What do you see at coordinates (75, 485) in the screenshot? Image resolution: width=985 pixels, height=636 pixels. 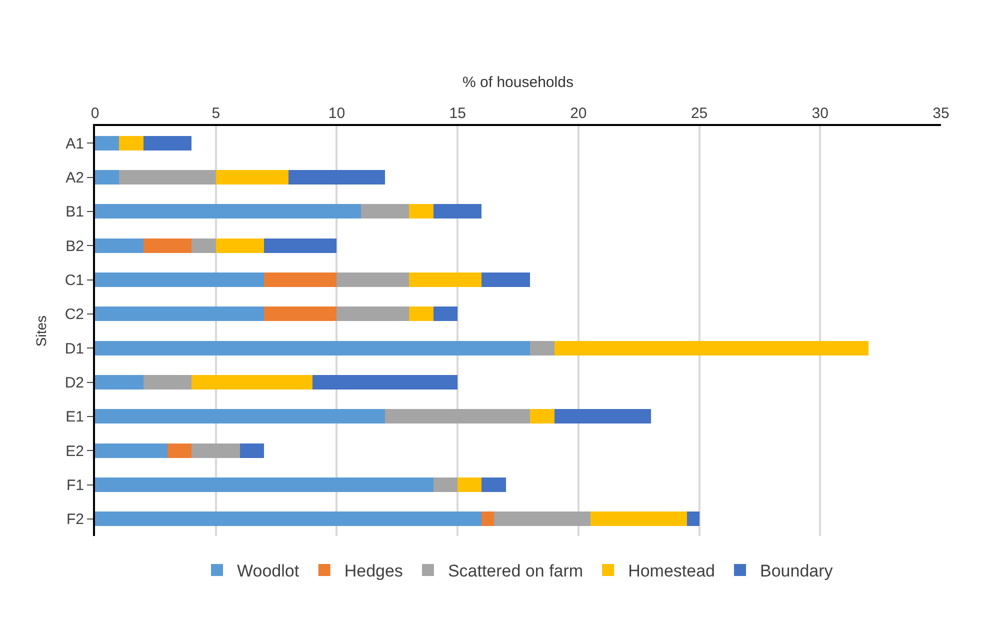 I see `y-tick-label: F1` at bounding box center [75, 485].